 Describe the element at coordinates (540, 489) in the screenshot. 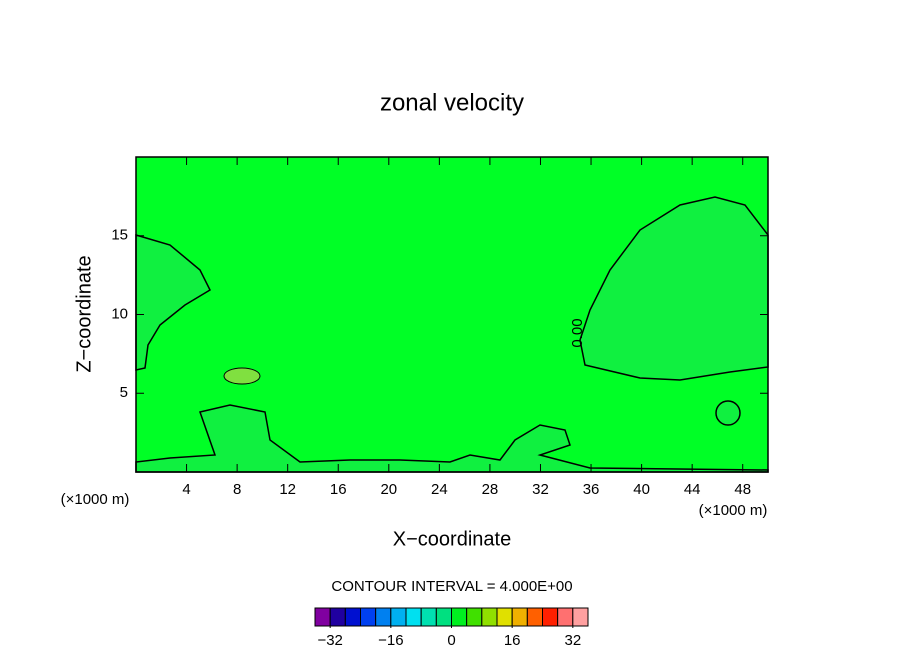

I see `x-tick-label: 32` at that location.